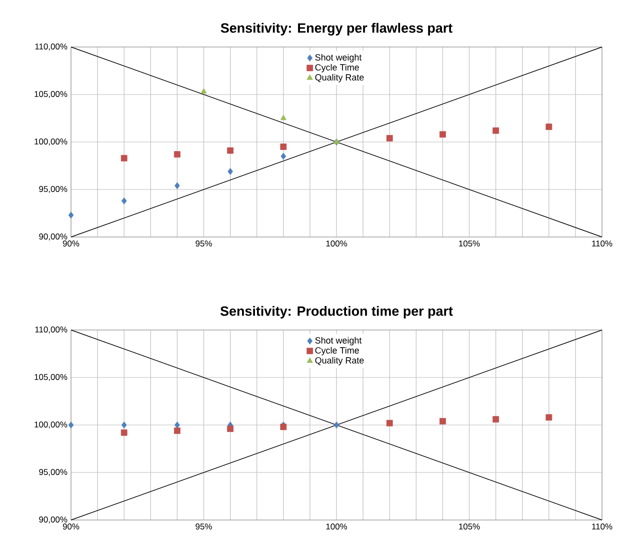 This screenshot has height=549, width=619. What do you see at coordinates (336, 29) in the screenshot?
I see `chart-title: Sensitivity: Energy per flawless part` at bounding box center [336, 29].